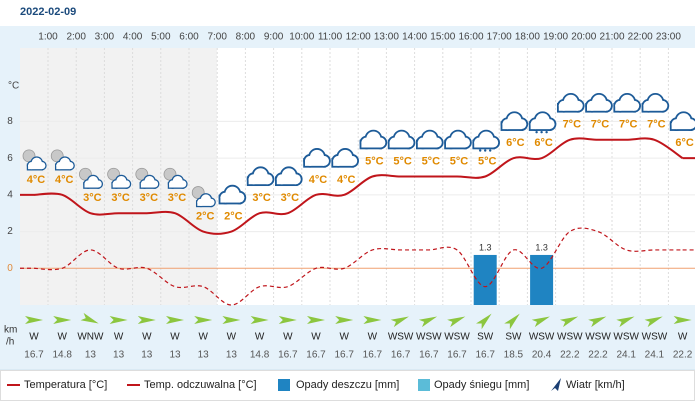  What do you see at coordinates (217, 37) in the screenshot?
I see `hour-label: 7:00` at bounding box center [217, 37].